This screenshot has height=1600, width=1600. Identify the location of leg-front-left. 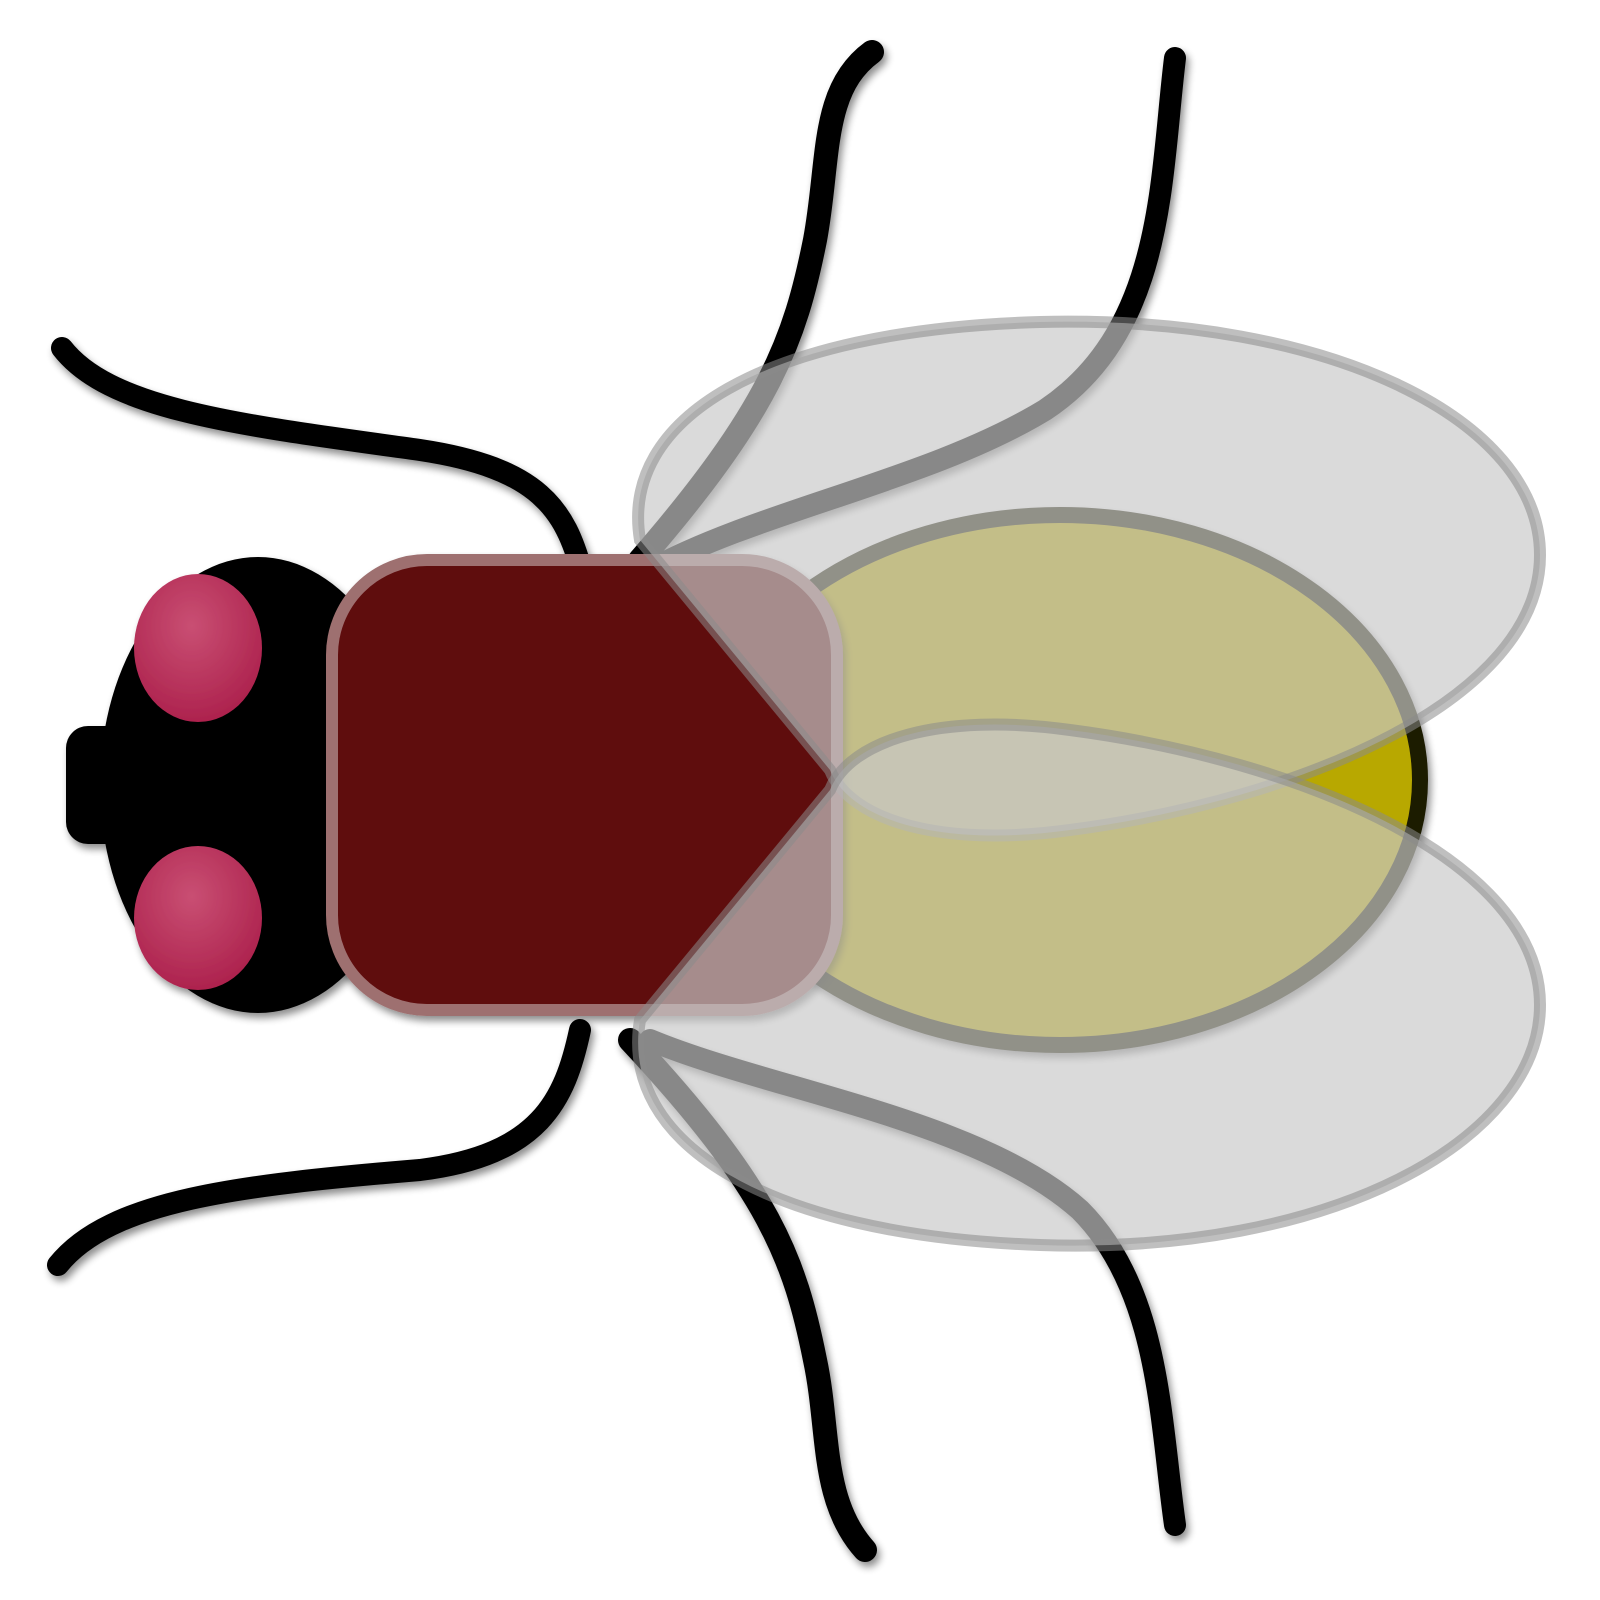
(322, 460).